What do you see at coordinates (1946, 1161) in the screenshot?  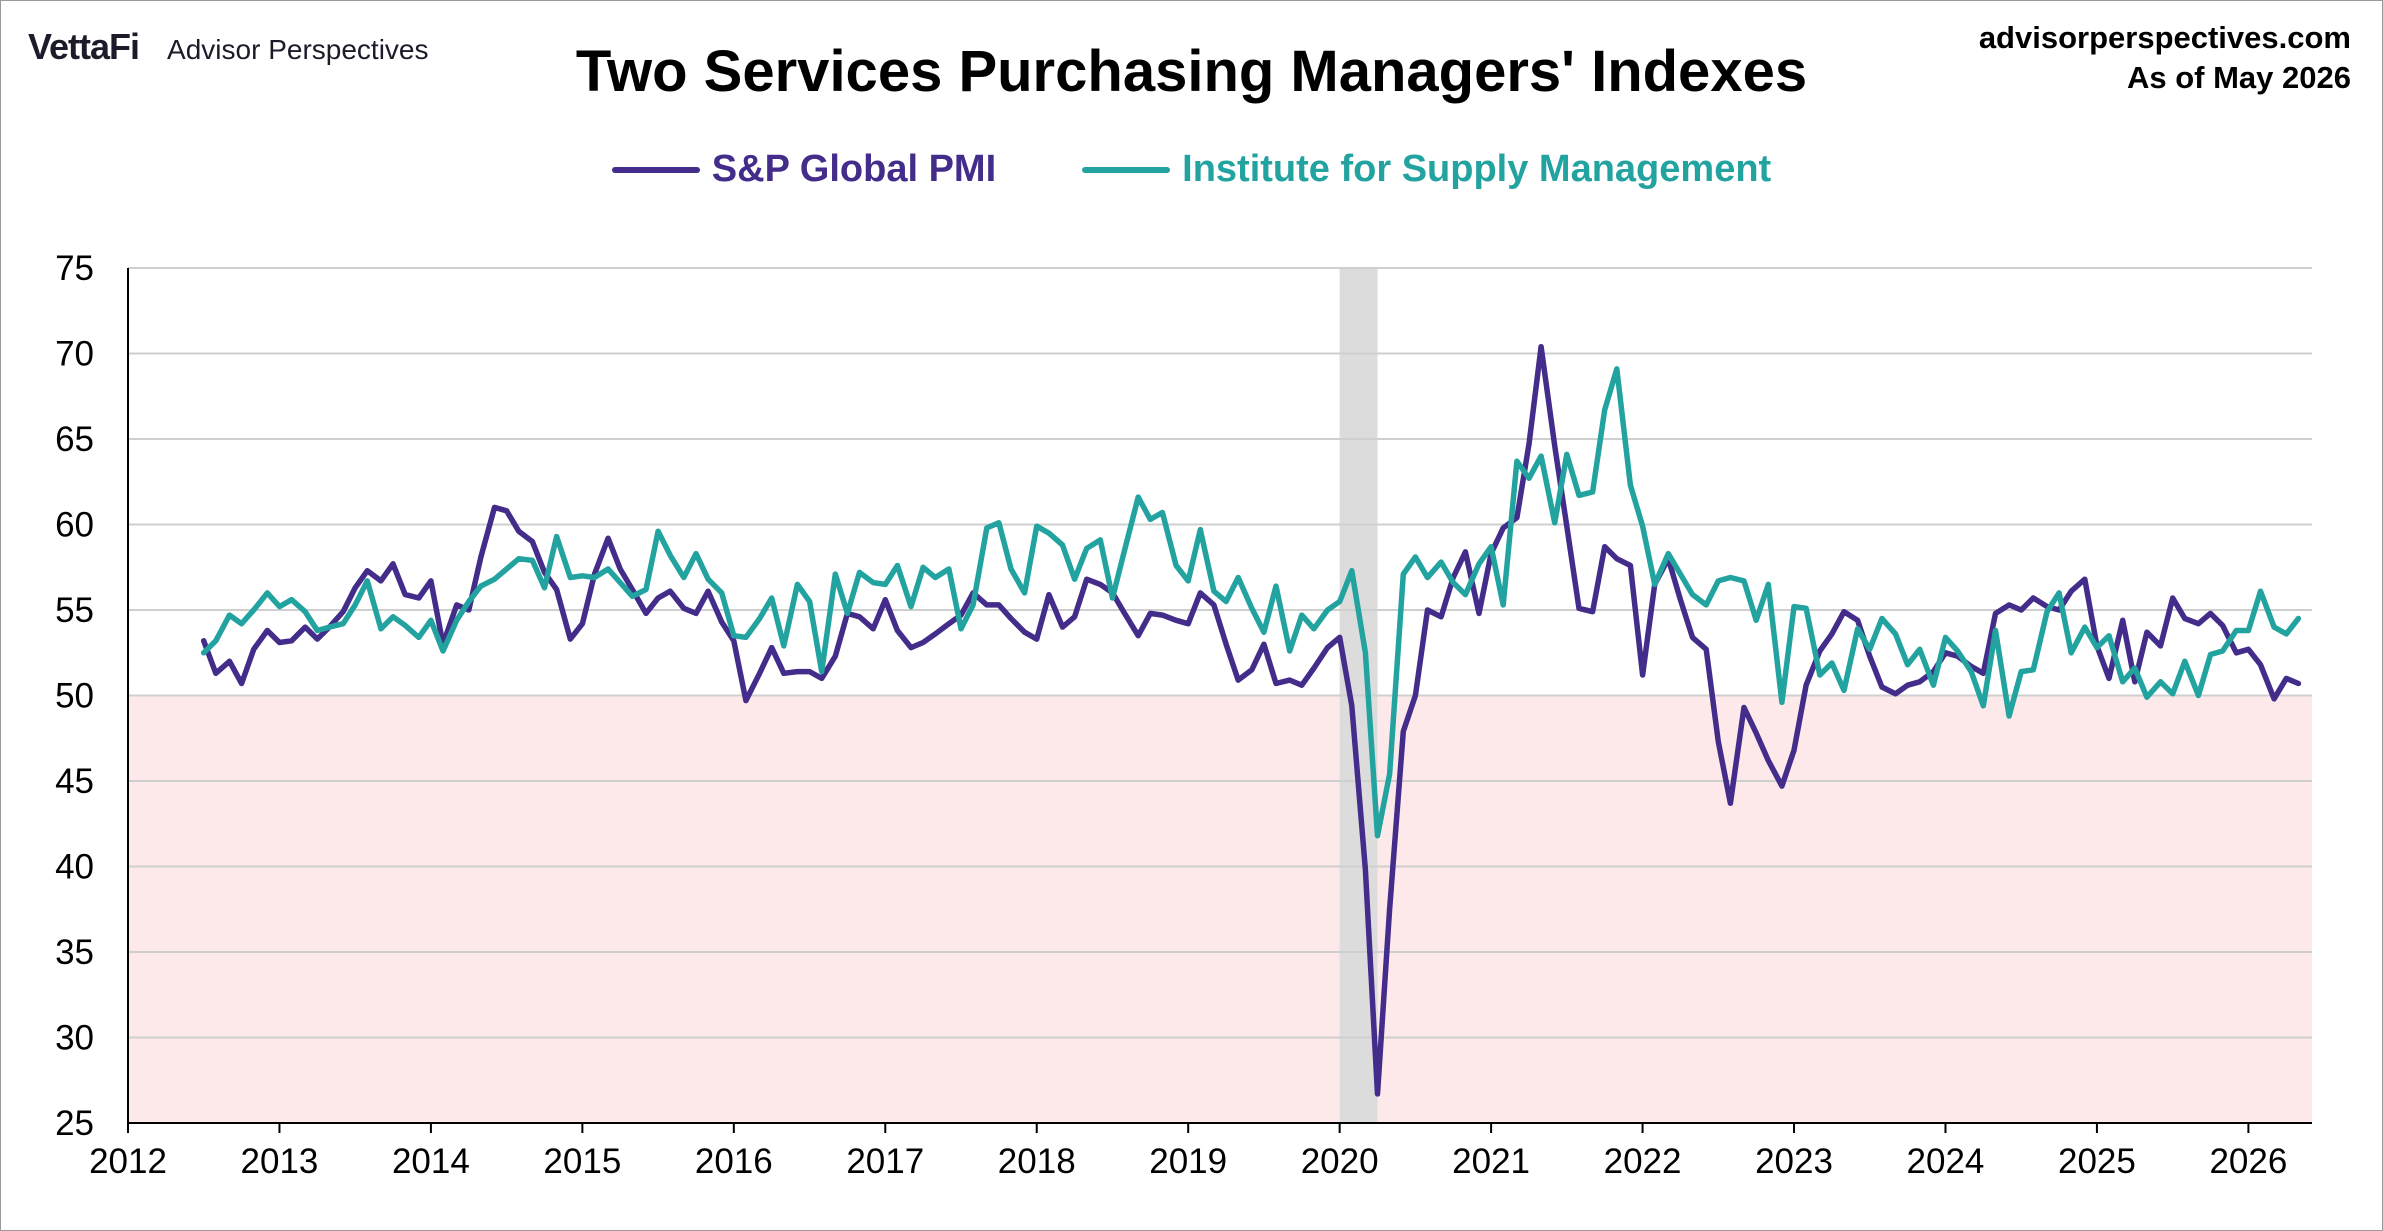 I see `x-tick-label-2024: 2024` at bounding box center [1946, 1161].